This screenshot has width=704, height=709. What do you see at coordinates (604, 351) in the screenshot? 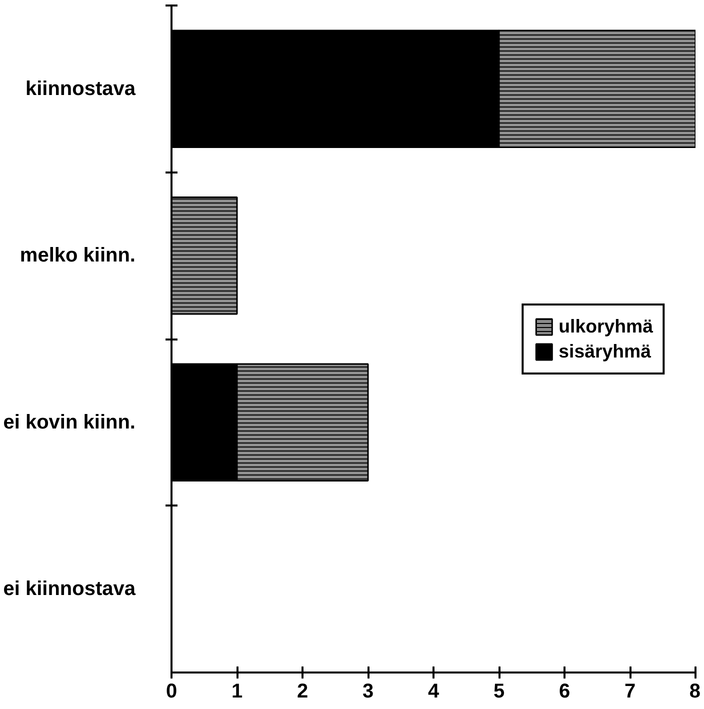
I see `legend-label: sisäryhmä` at bounding box center [604, 351].